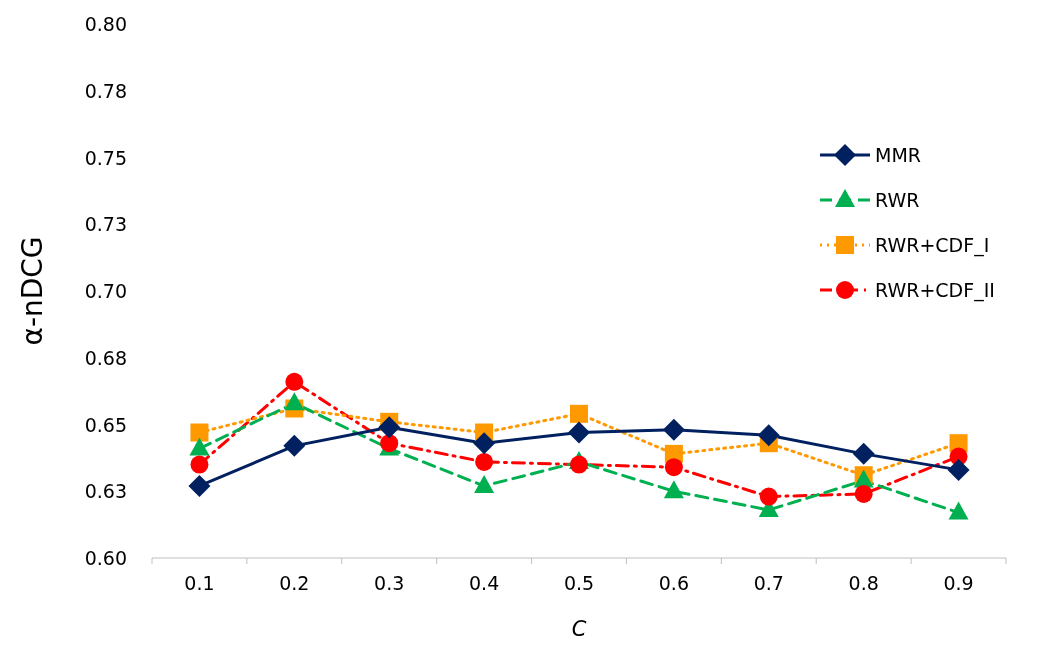 This screenshot has width=1051, height=648. What do you see at coordinates (105, 224) in the screenshot?
I see `y-tick-label: 0.73` at bounding box center [105, 224].